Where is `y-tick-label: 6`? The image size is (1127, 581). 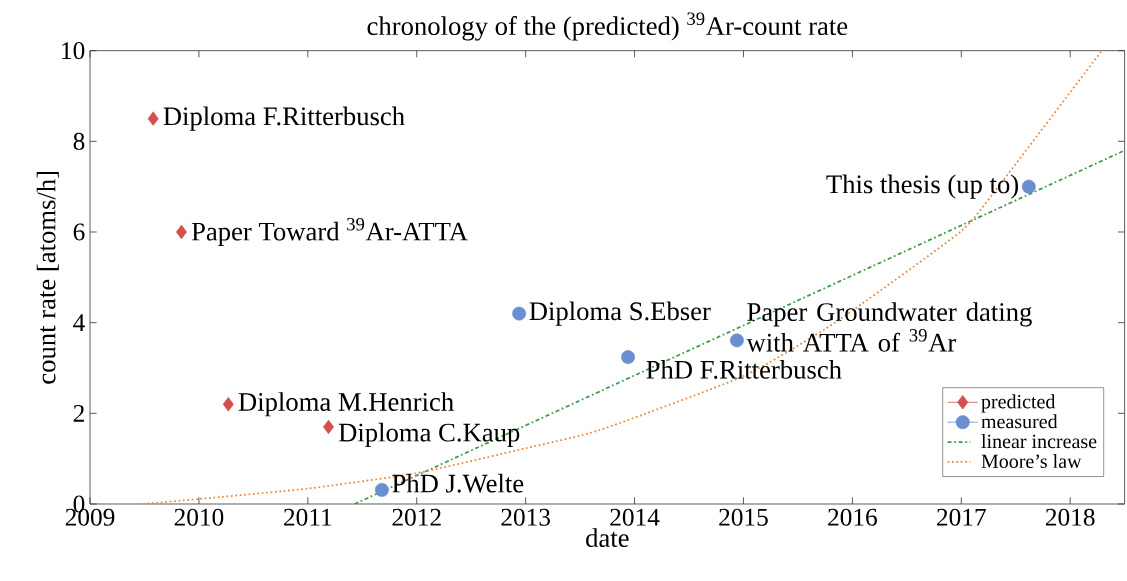
y-tick-label: 6 is located at coordinates (79, 232).